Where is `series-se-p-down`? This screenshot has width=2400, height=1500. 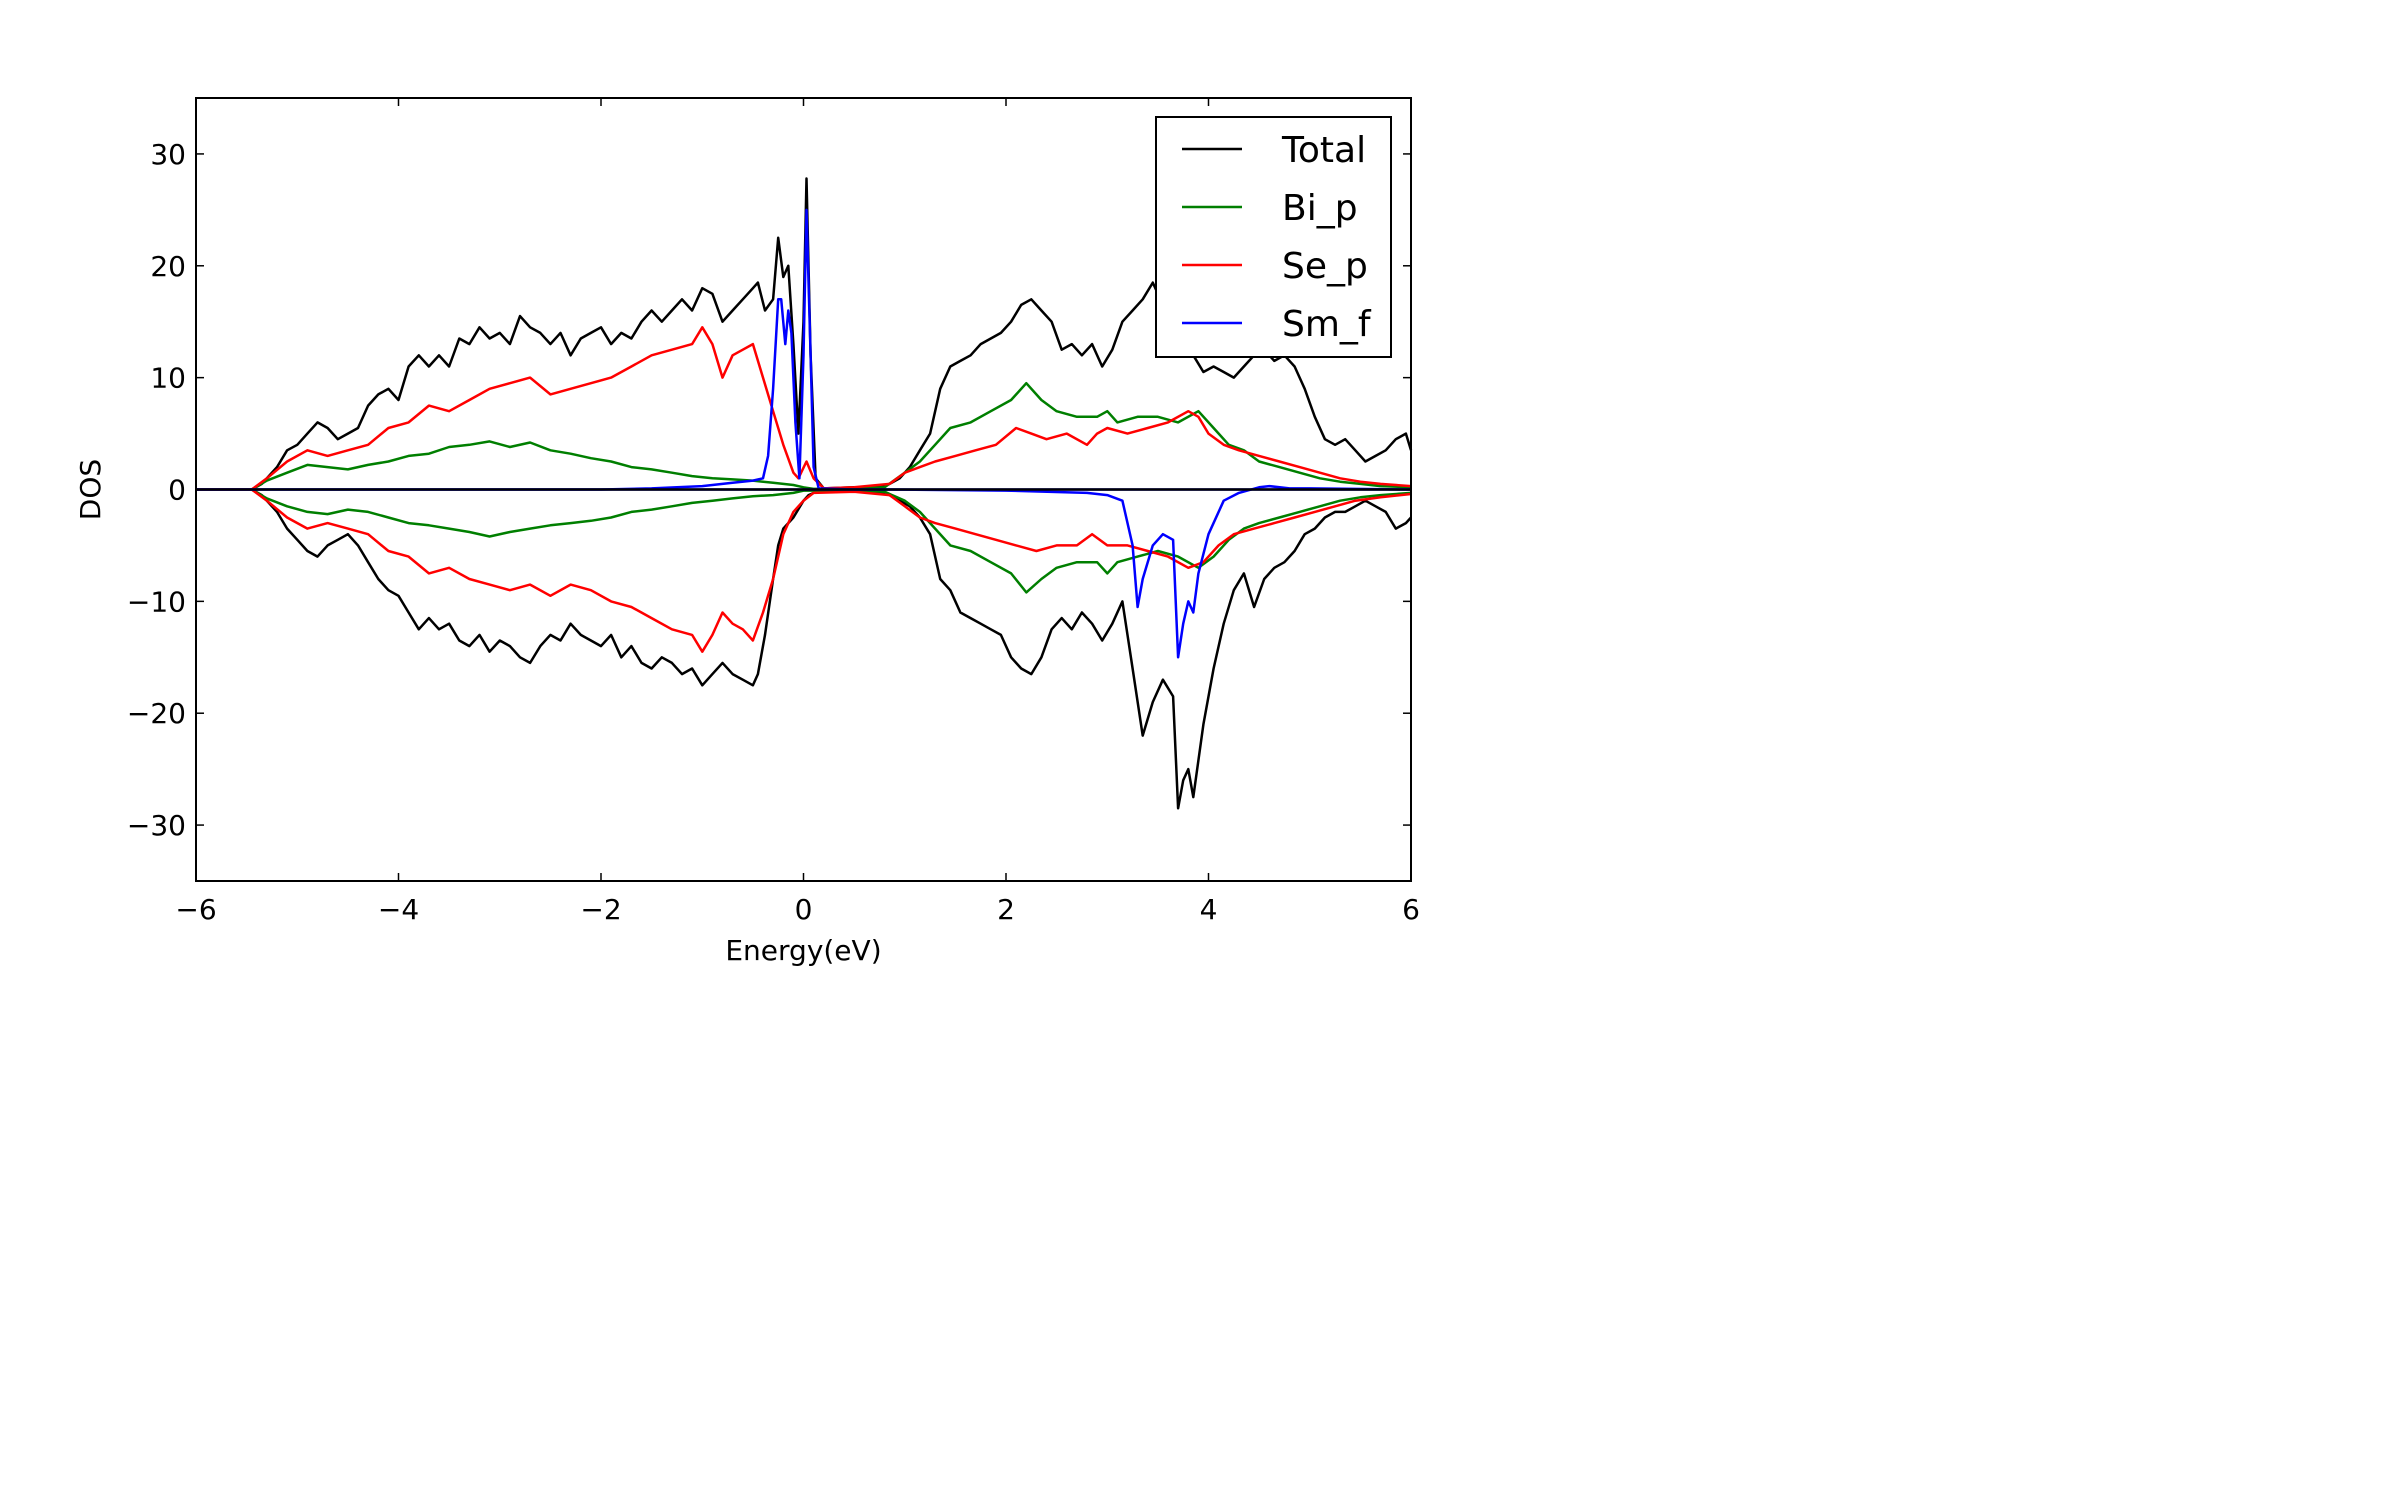 series-se-p-down is located at coordinates (804, 570).